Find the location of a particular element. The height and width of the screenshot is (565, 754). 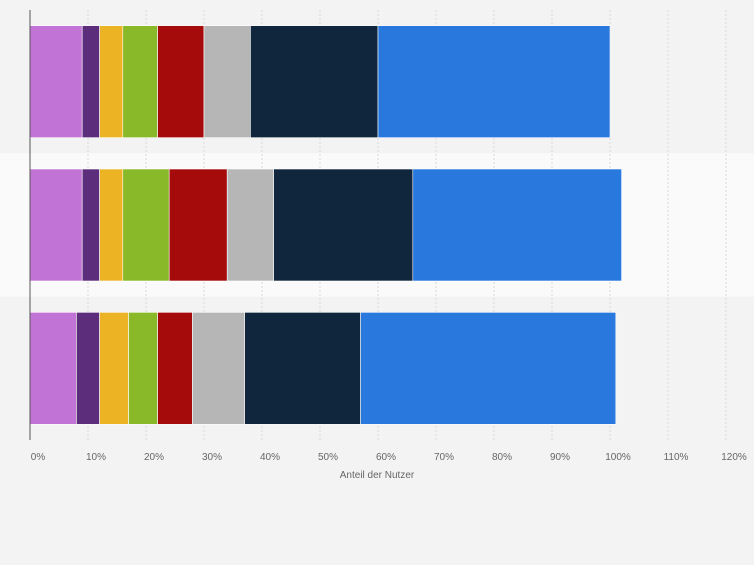

x-tick-label: 10% is located at coordinates (96, 457).